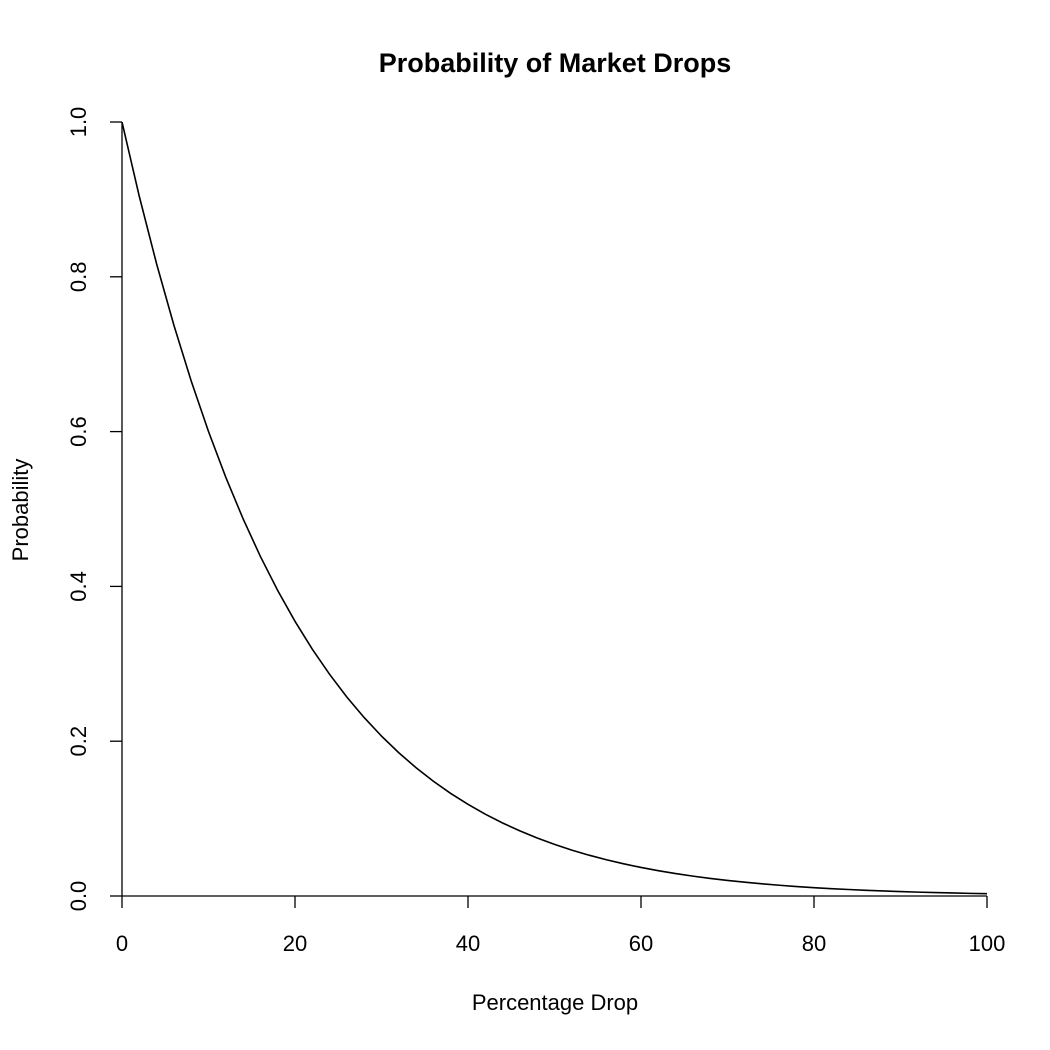 The height and width of the screenshot is (1050, 1050). I want to click on y-axis-label: Probability, so click(20, 510).